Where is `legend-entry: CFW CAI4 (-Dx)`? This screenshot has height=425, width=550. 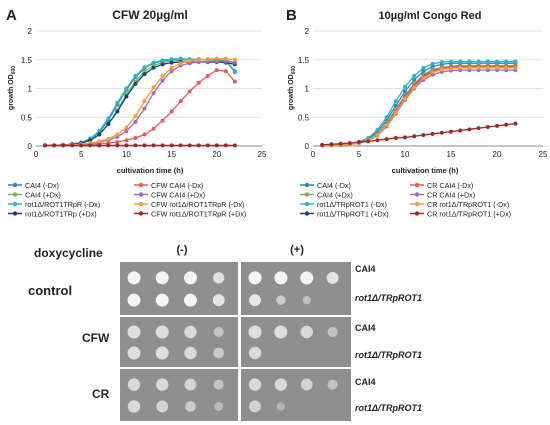
legend-entry: CFW CAI4 (-Dx) is located at coordinates (177, 185).